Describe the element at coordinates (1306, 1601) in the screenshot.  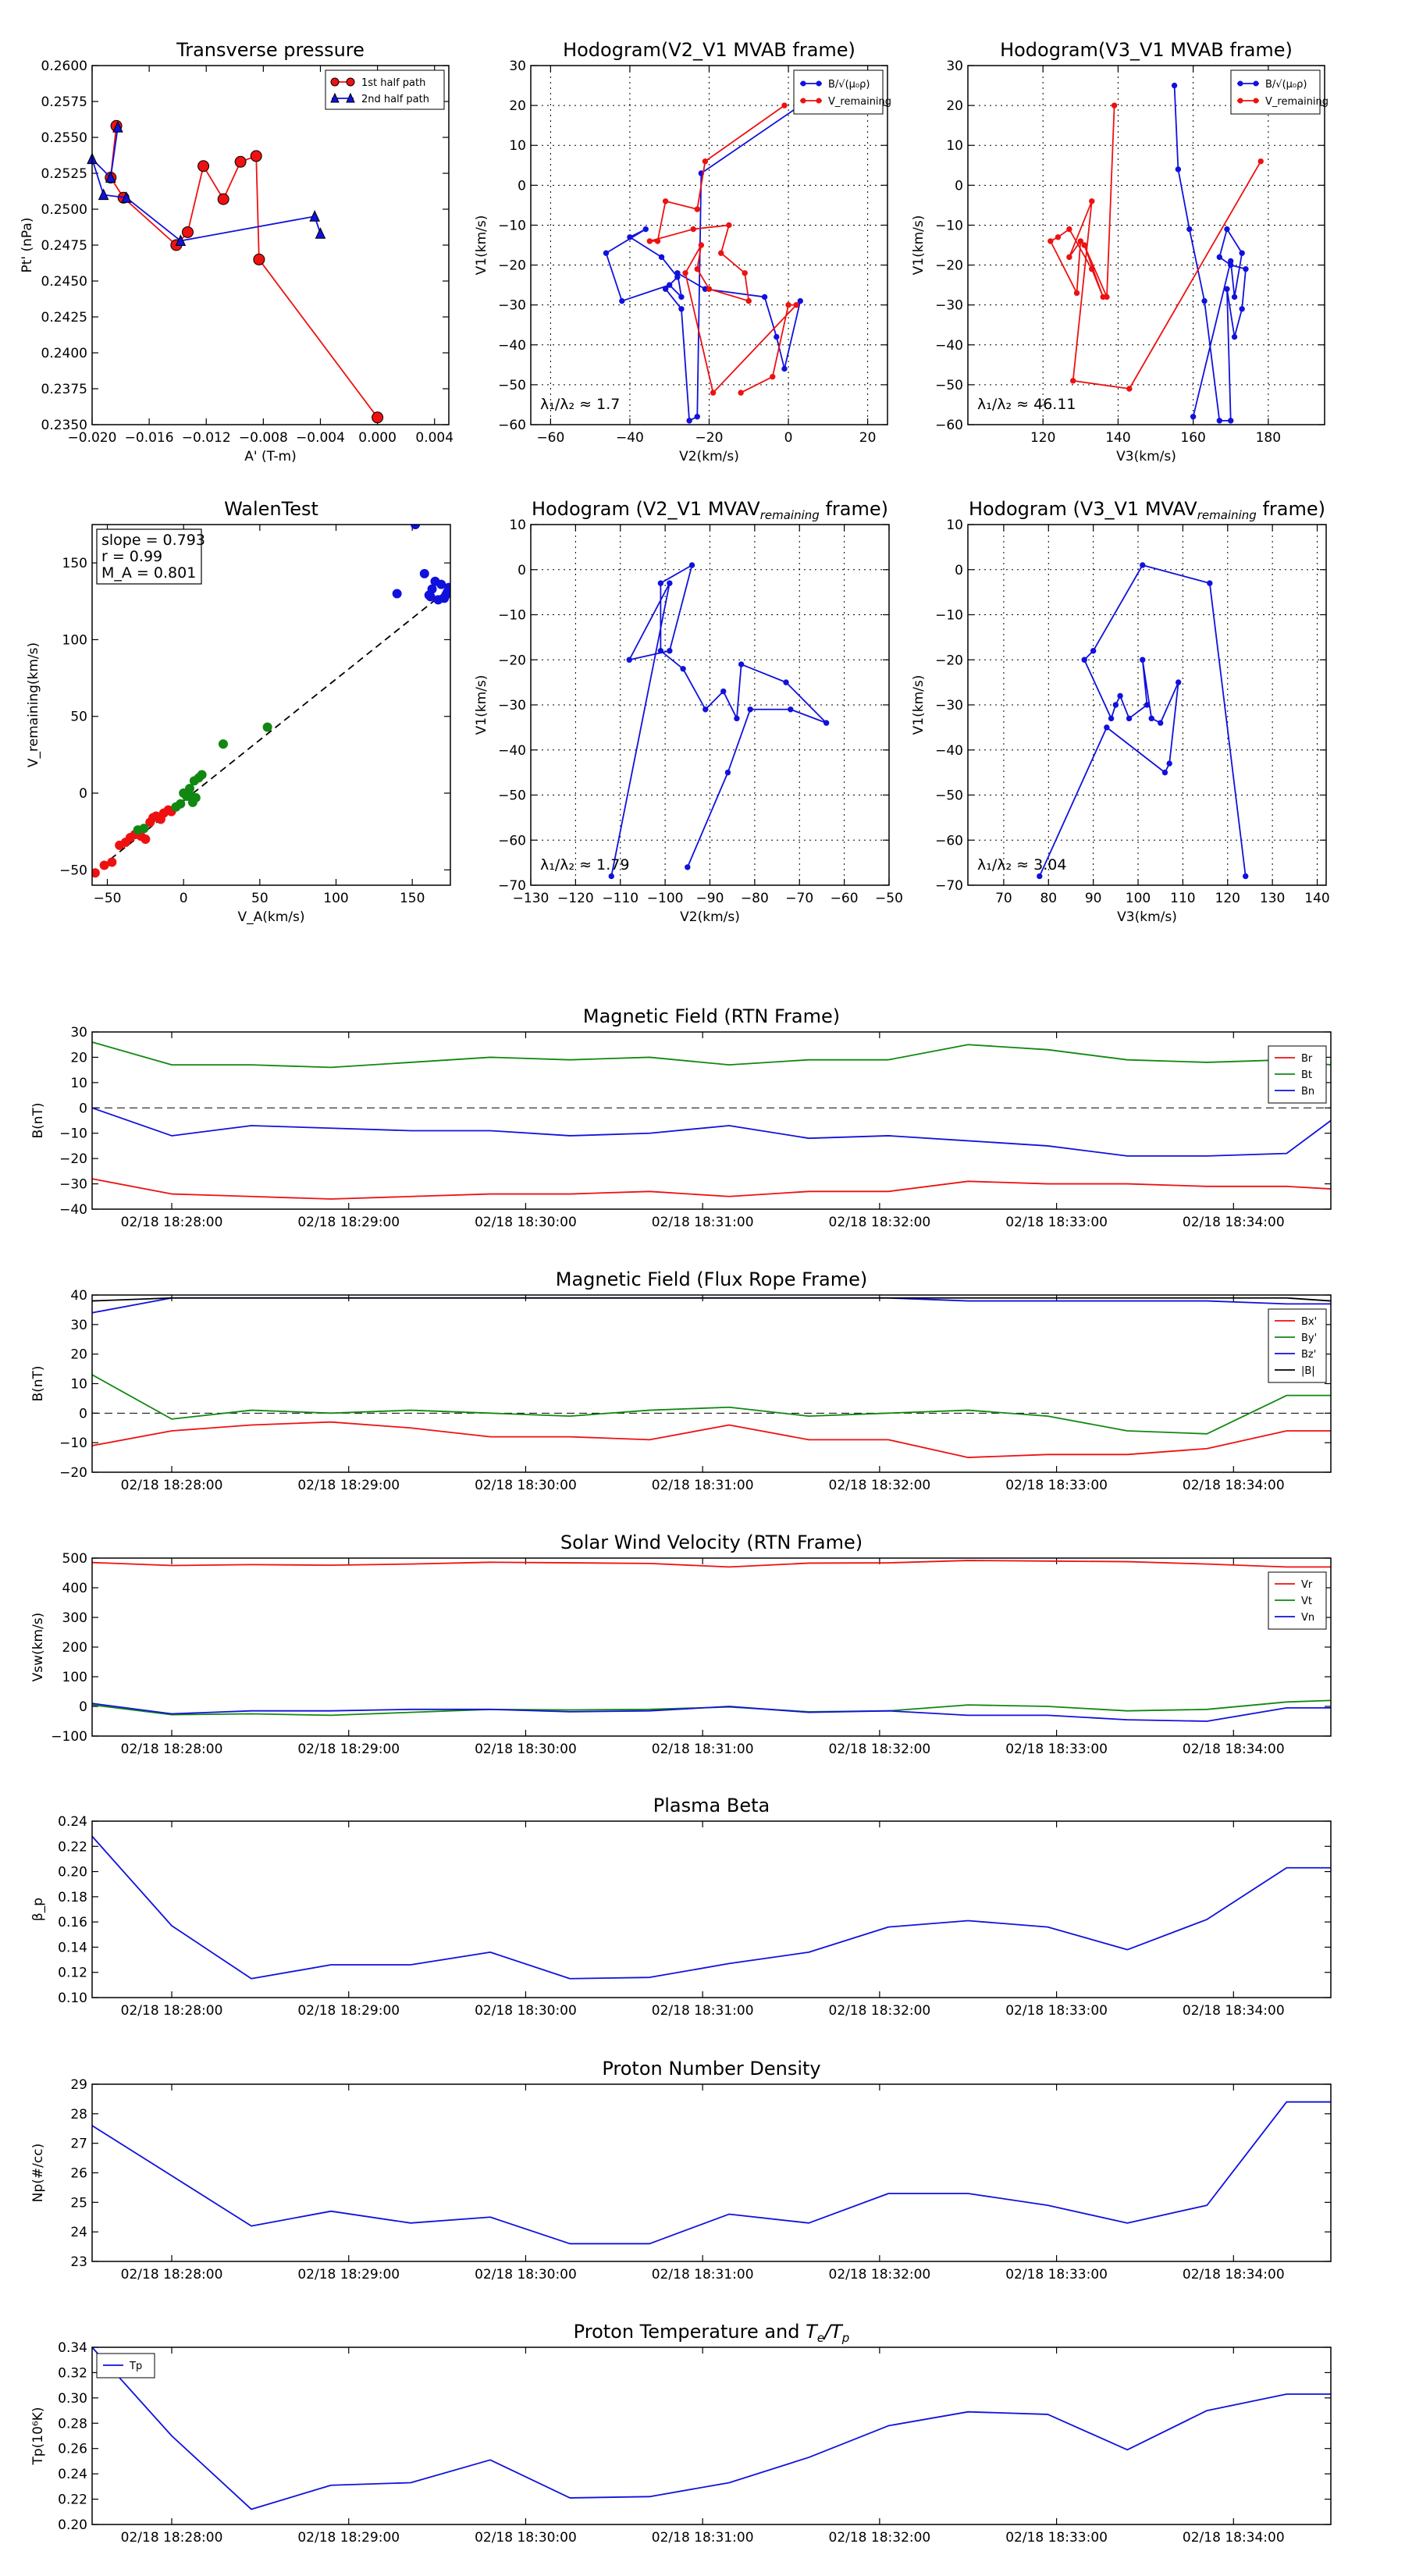
I see `legend-label: Vt` at that location.